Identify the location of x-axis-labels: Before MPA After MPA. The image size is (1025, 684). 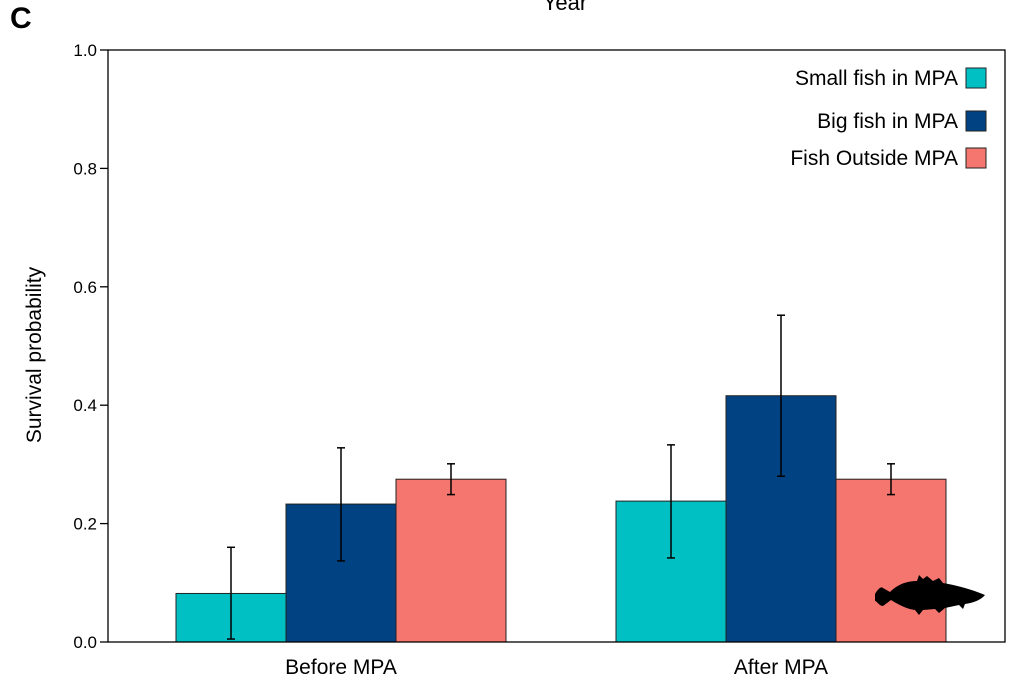
(556, 667).